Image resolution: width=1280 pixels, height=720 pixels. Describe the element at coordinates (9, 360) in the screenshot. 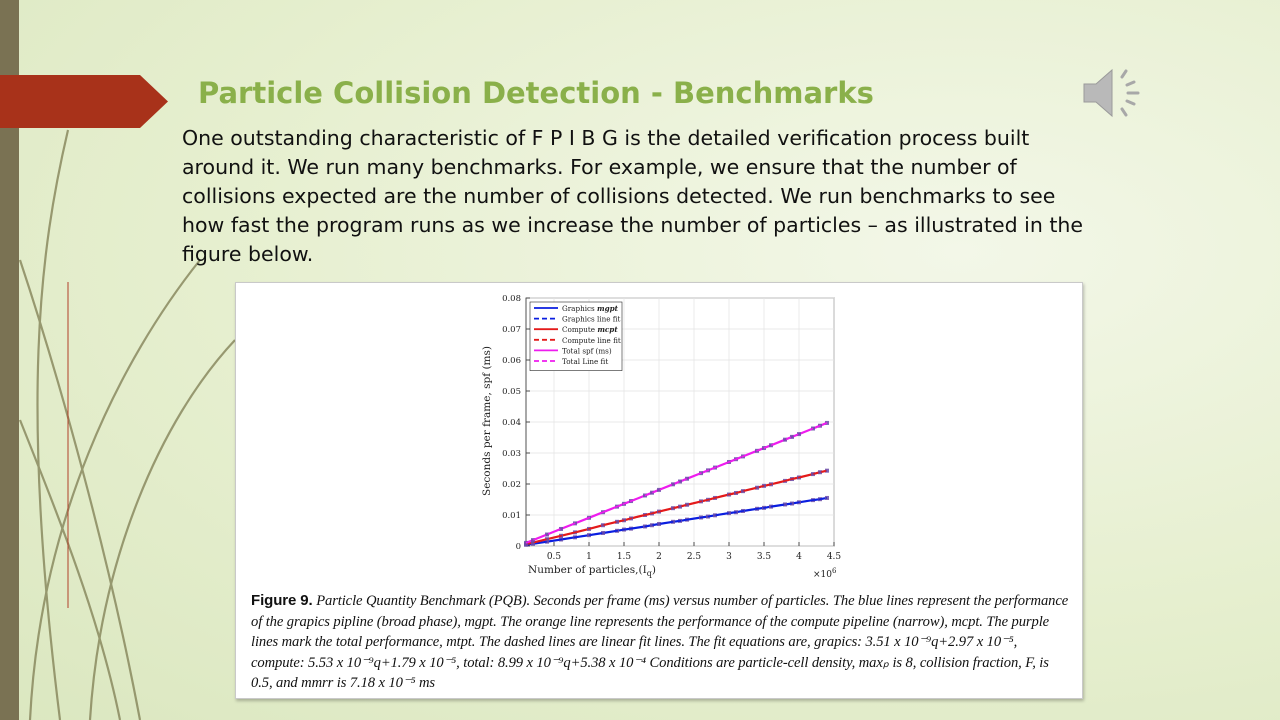

I see `left-decor-strip` at that location.